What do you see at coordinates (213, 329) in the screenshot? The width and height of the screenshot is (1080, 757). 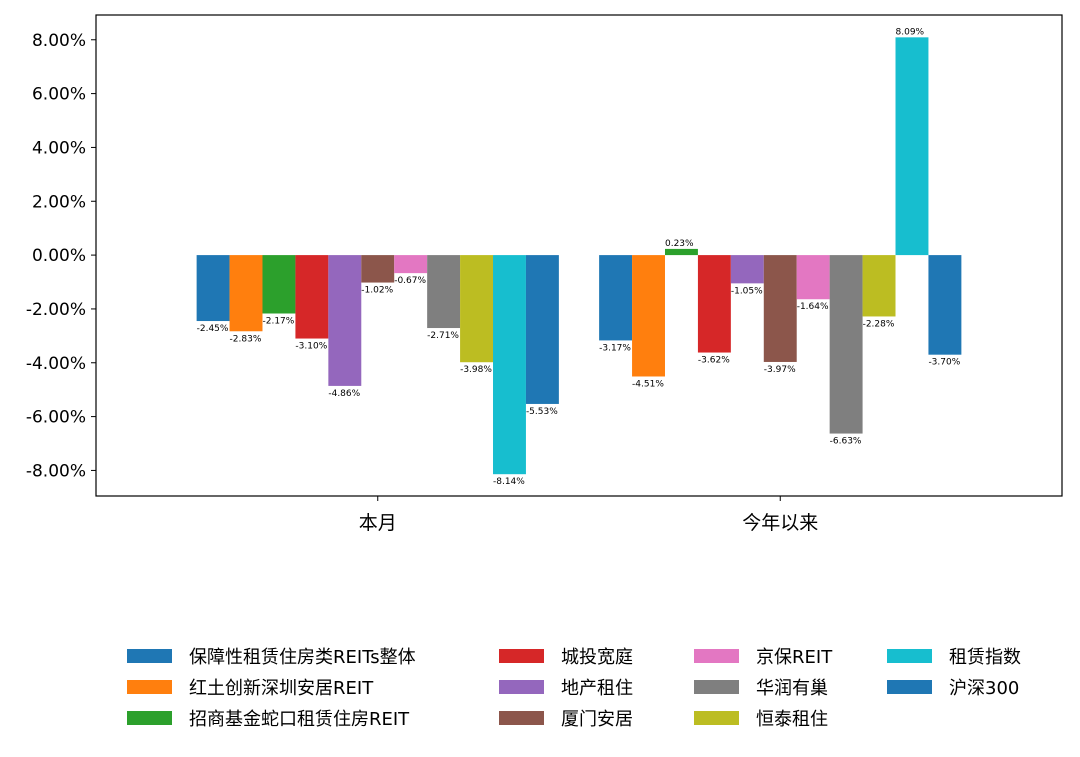 I see `data-label: -2.45%` at bounding box center [213, 329].